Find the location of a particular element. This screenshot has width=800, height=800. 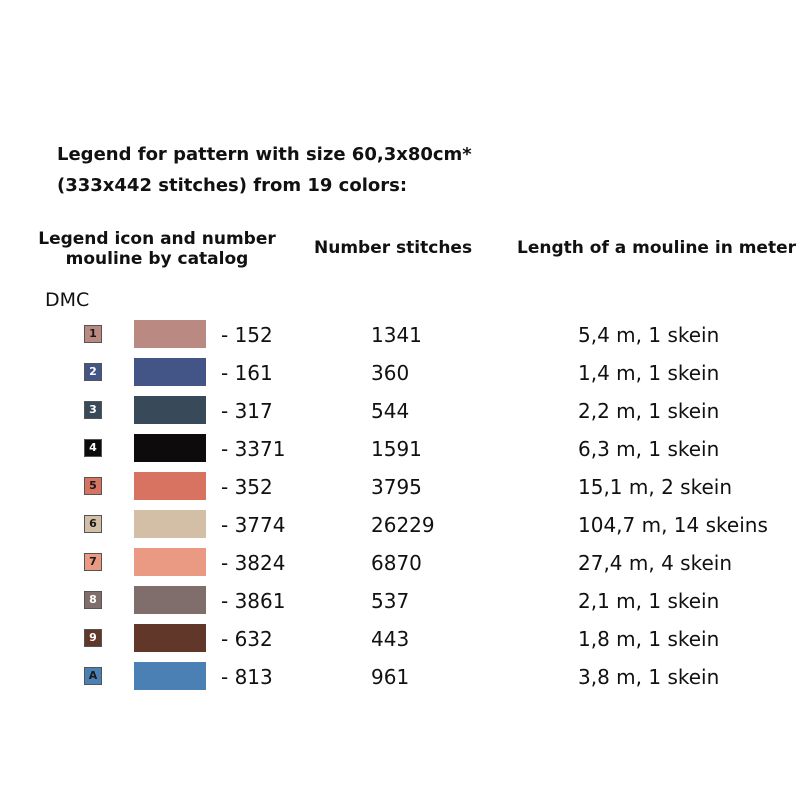

mouline-code: - 317 is located at coordinates (247, 411).